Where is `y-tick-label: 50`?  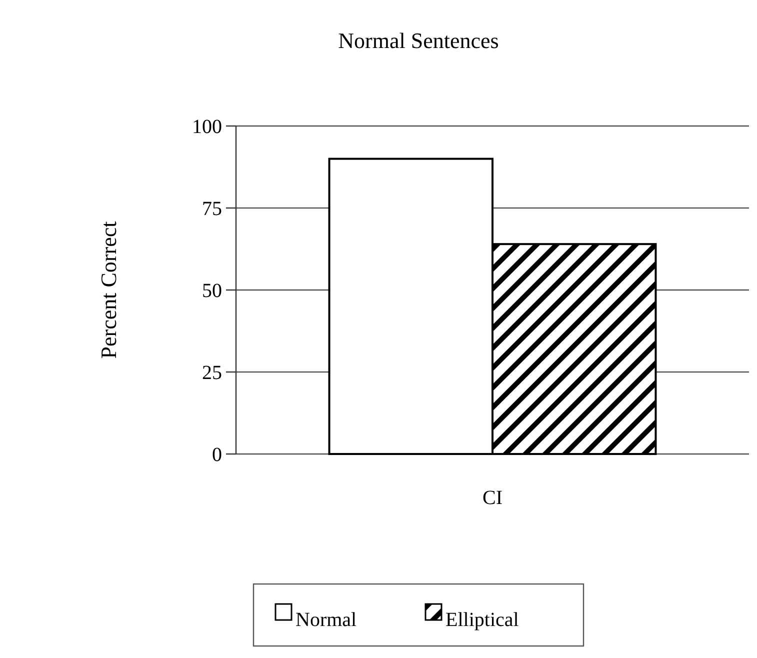 y-tick-label: 50 is located at coordinates (212, 291).